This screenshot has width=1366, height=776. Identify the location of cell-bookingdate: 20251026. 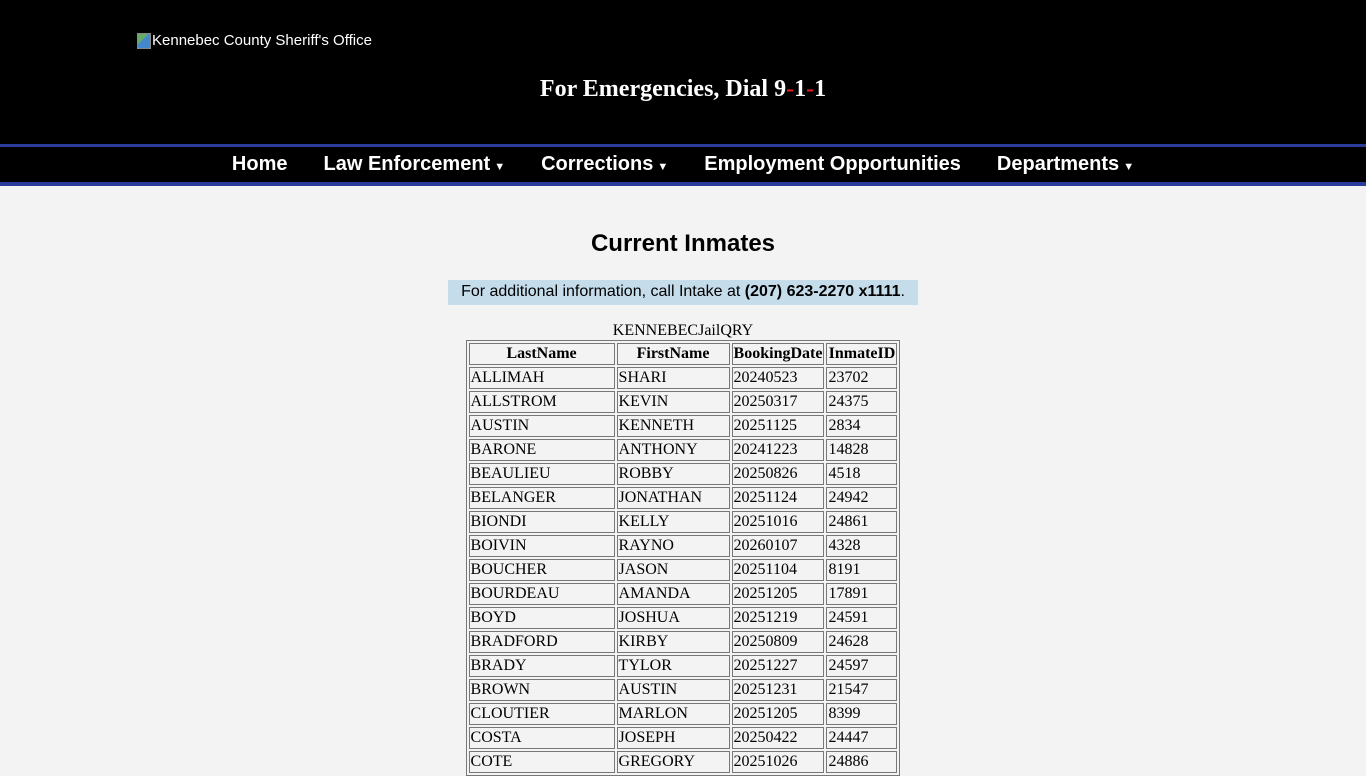
(778, 762).